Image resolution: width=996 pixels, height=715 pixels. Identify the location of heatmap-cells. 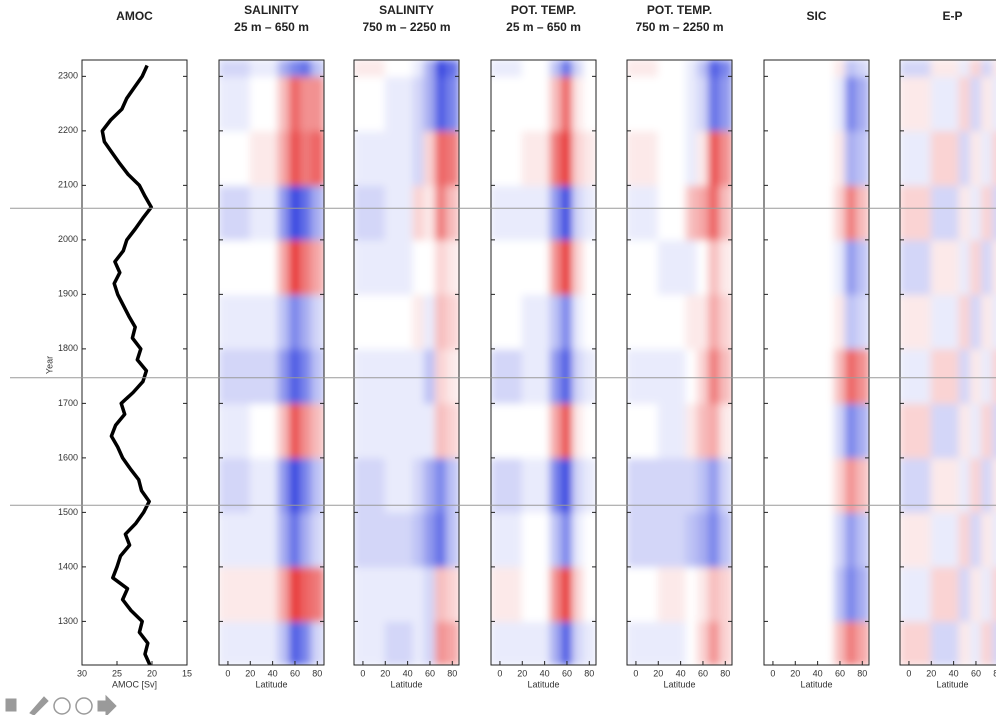
(543, 362).